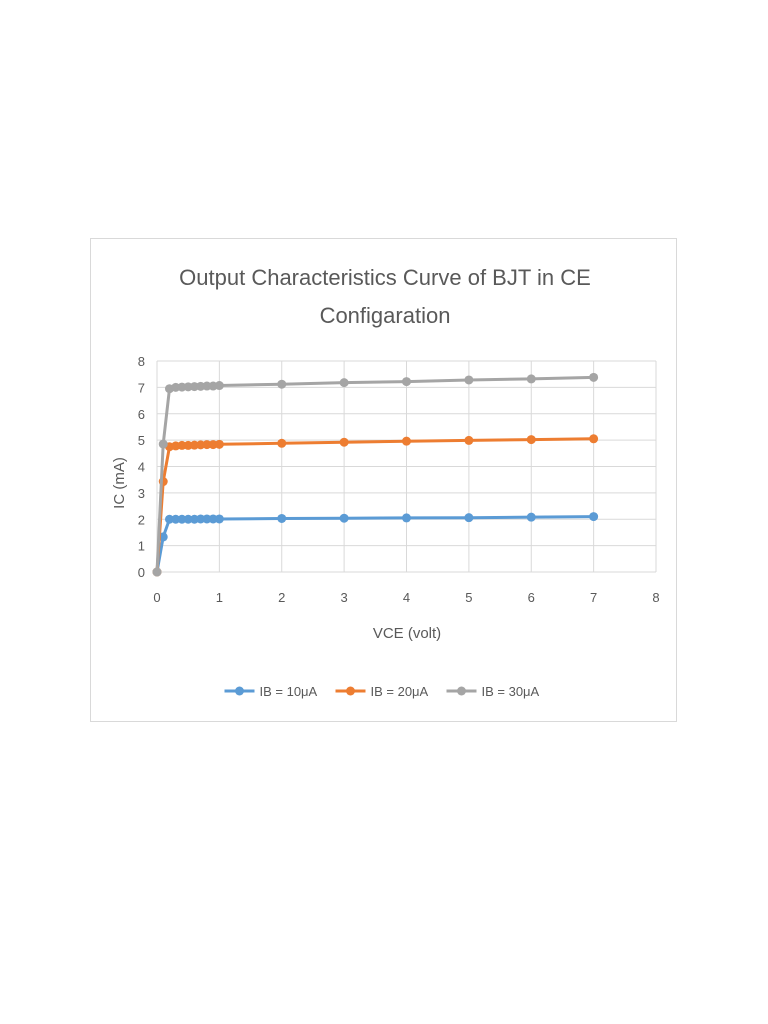 The width and height of the screenshot is (768, 1024). Describe the element at coordinates (141, 414) in the screenshot. I see `y-tick-label: 6` at that location.